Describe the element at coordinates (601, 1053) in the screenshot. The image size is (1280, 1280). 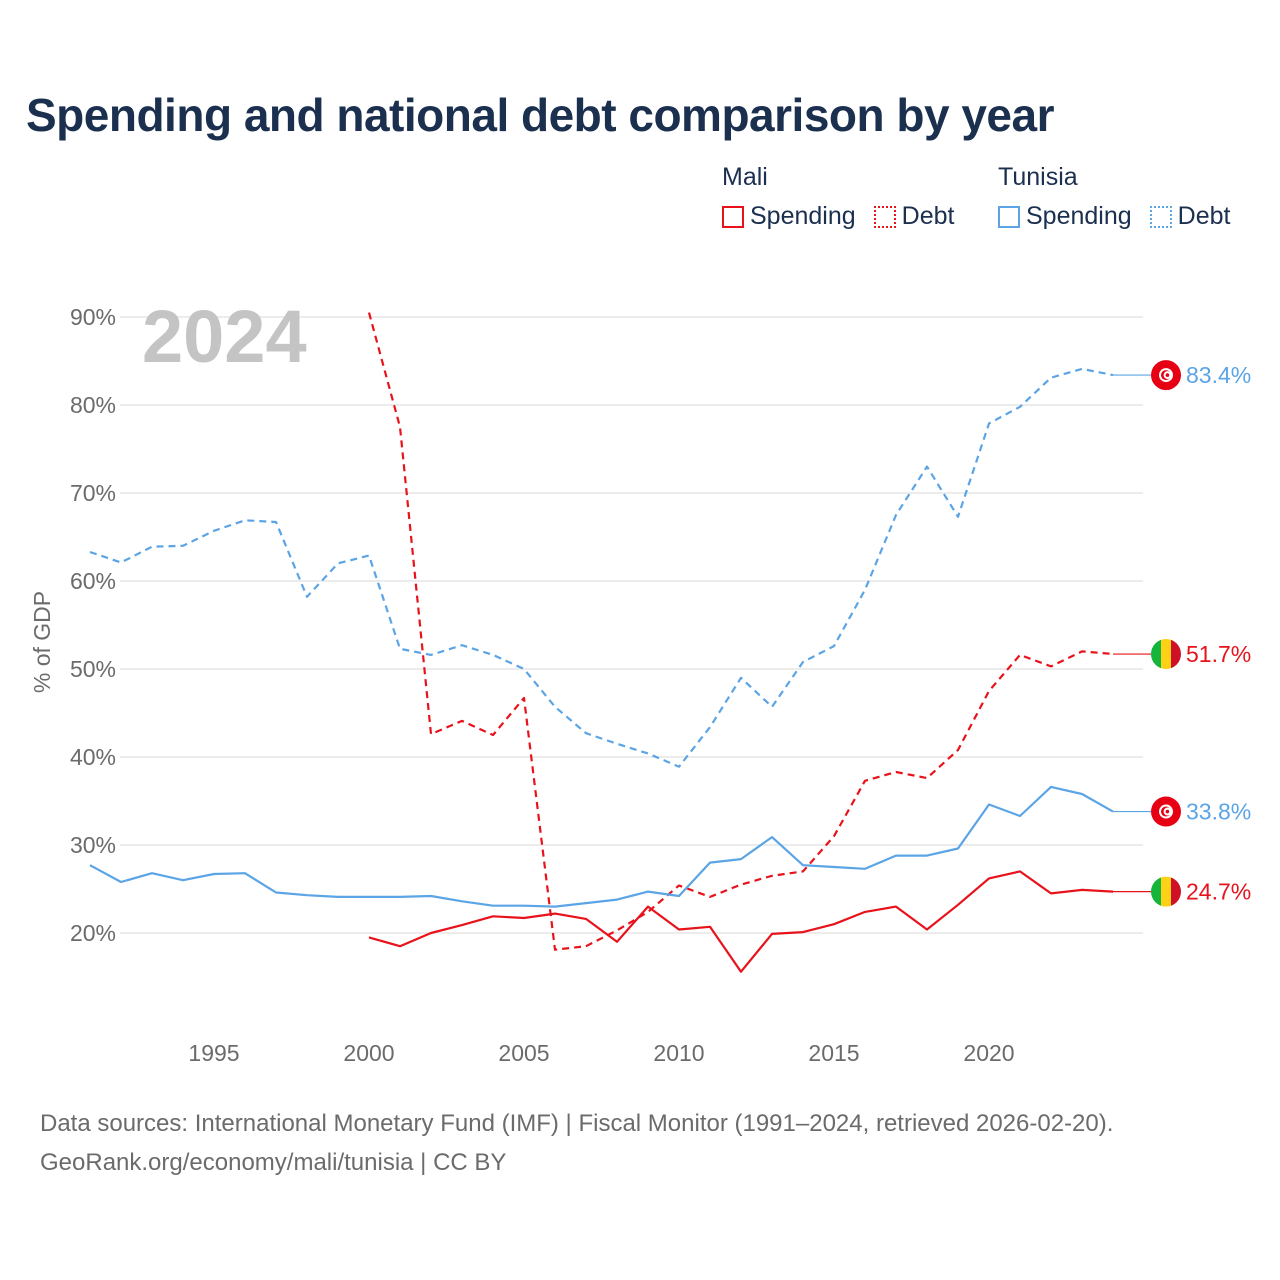
I see `x-axis: 1995 2000 2005 2010 2015 2020` at that location.